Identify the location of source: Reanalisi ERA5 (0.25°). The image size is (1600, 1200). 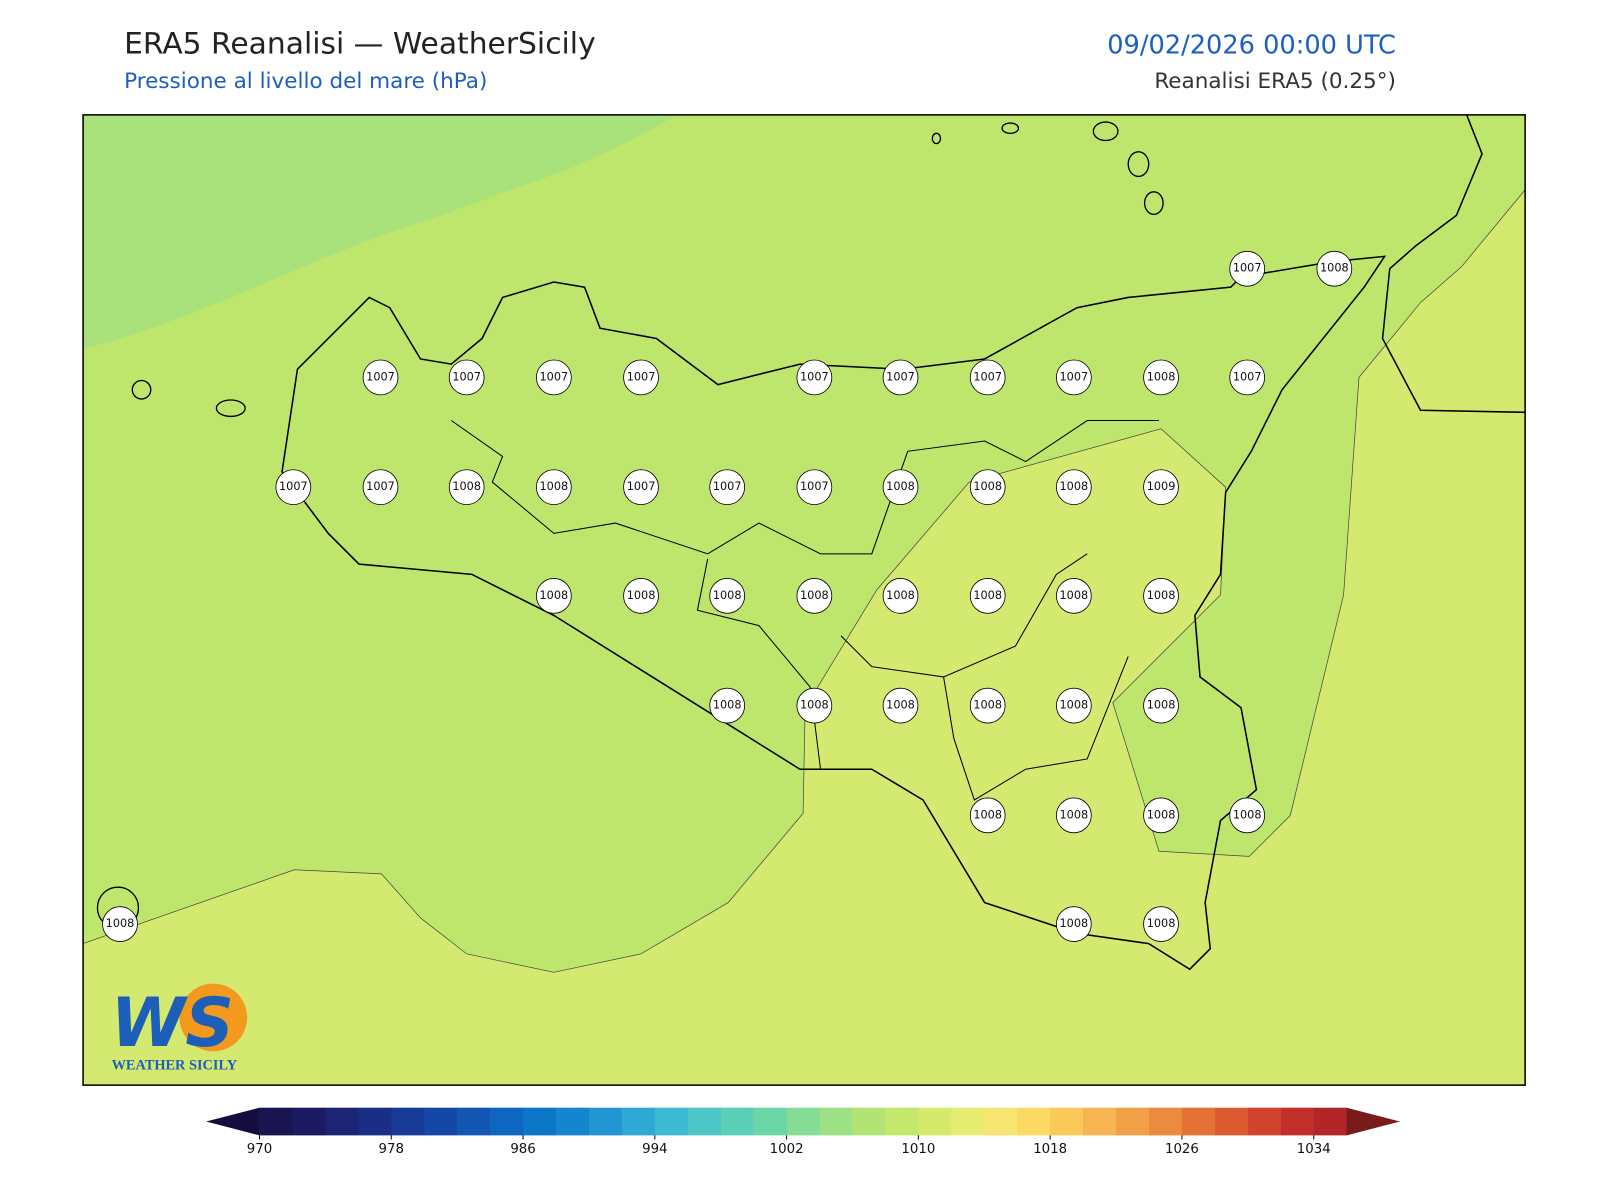
(1275, 81).